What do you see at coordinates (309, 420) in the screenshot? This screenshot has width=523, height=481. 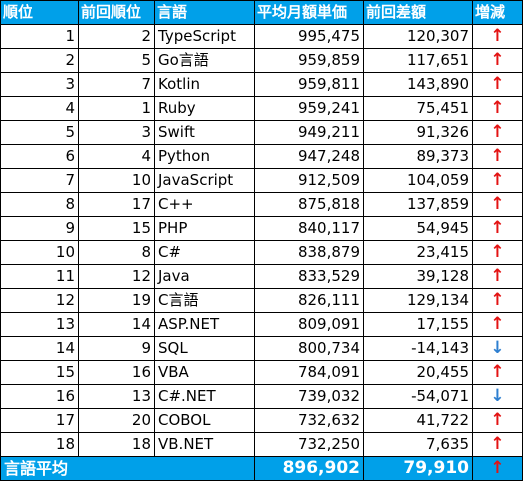 I see `avg-monthly-cell: 732,632` at bounding box center [309, 420].